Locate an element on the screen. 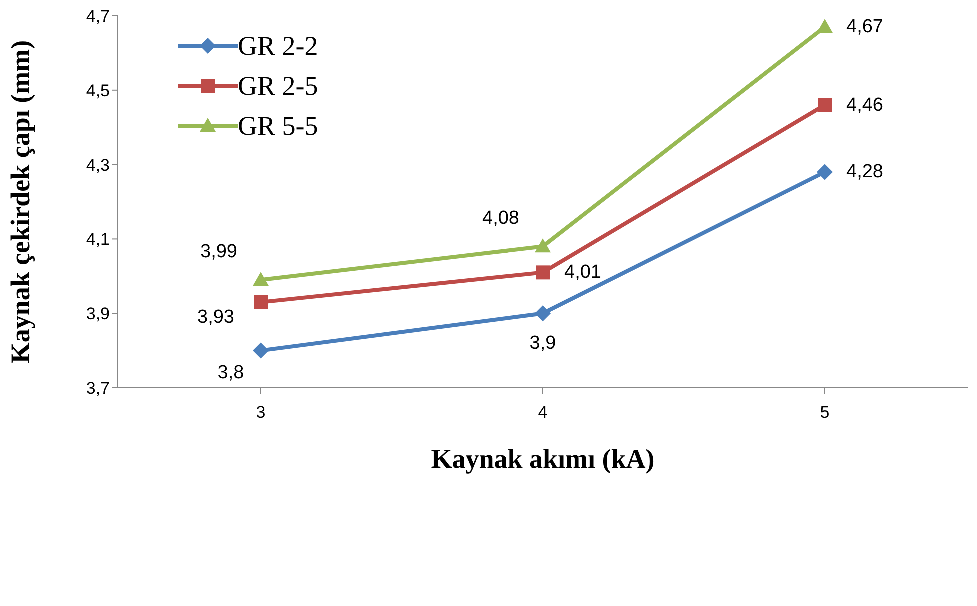 Image resolution: width=977 pixels, height=606 pixels. data-label: 4,08 is located at coordinates (501, 219).